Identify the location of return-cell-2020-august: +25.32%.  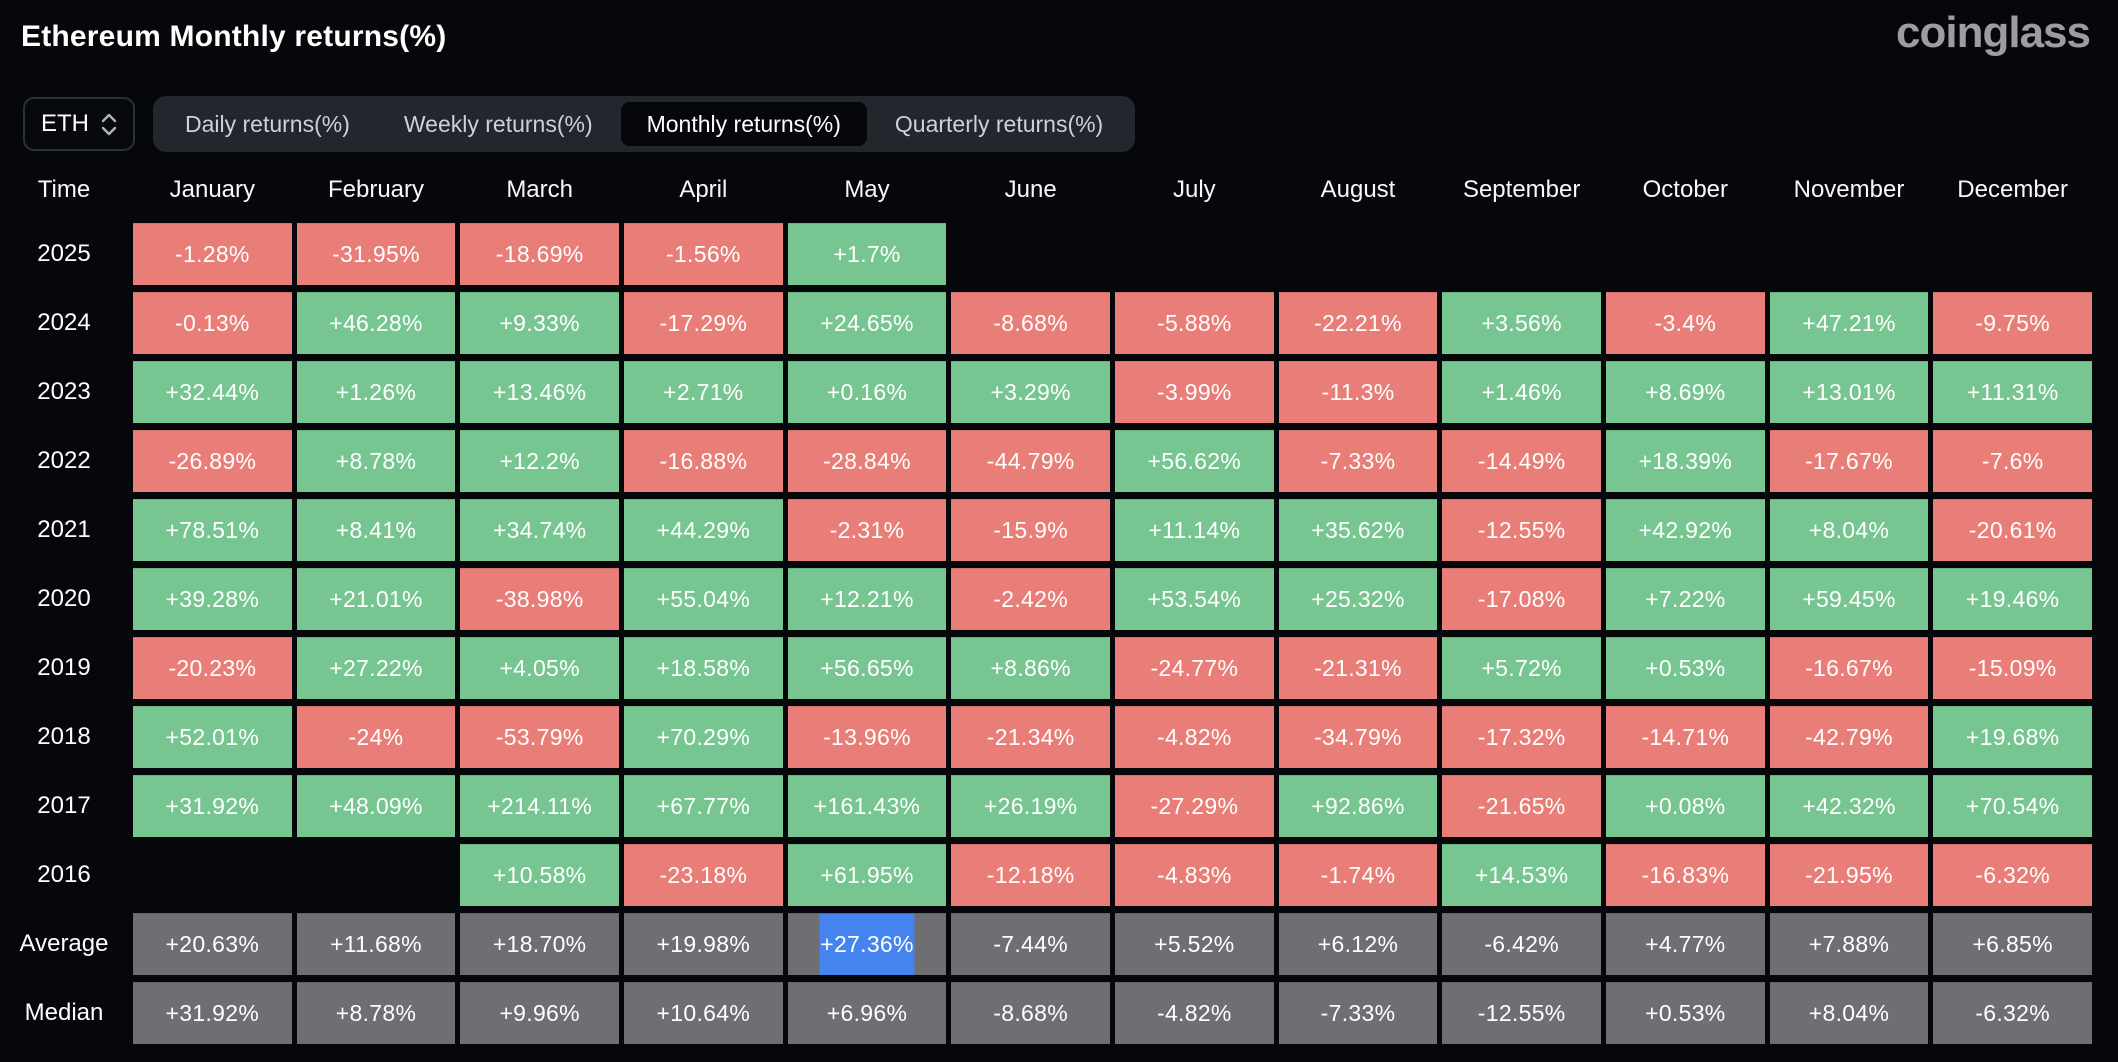
(1358, 599).